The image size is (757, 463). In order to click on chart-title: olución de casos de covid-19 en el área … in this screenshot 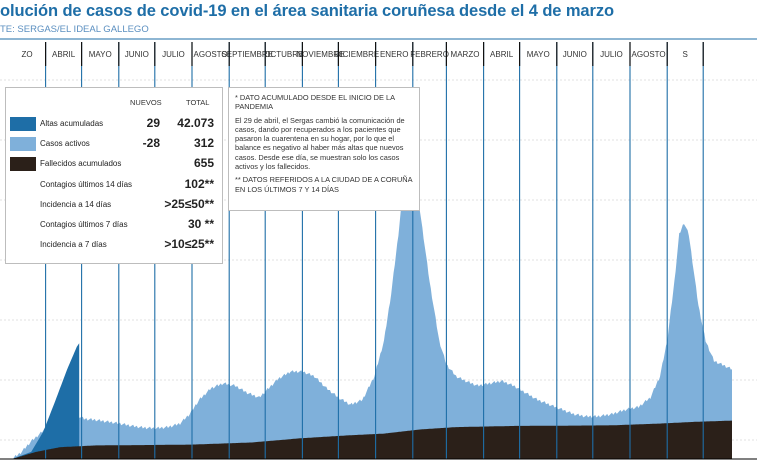, I will do `click(307, 11)`.